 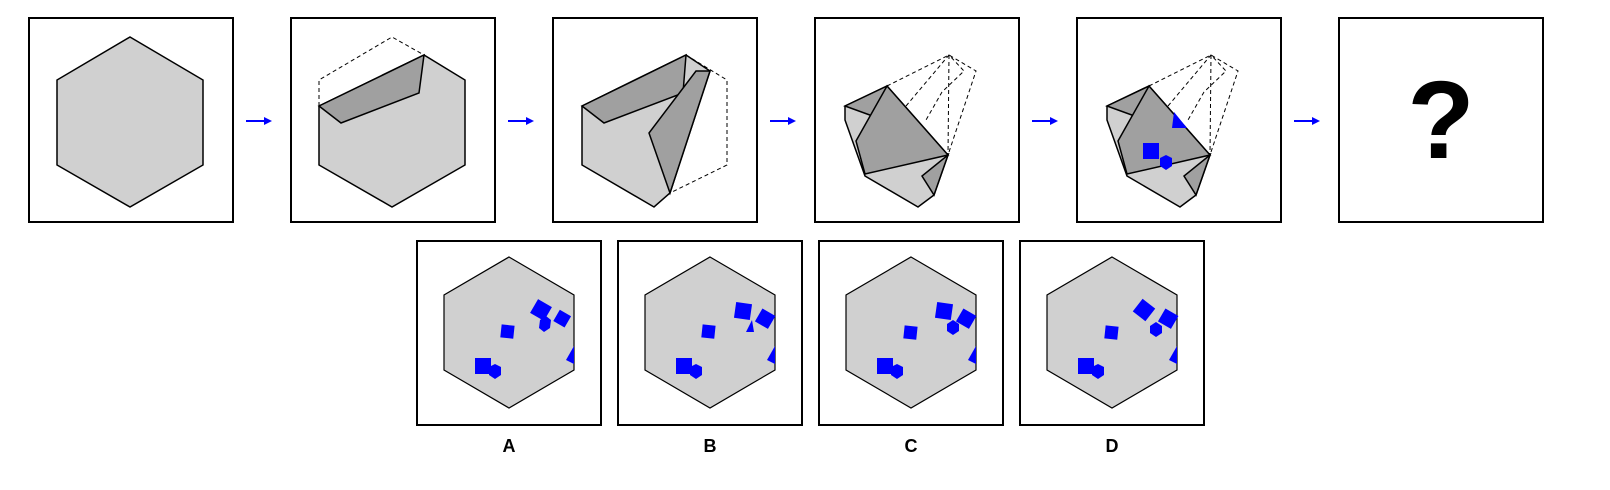 I want to click on step-4-panel, so click(x=917, y=120).